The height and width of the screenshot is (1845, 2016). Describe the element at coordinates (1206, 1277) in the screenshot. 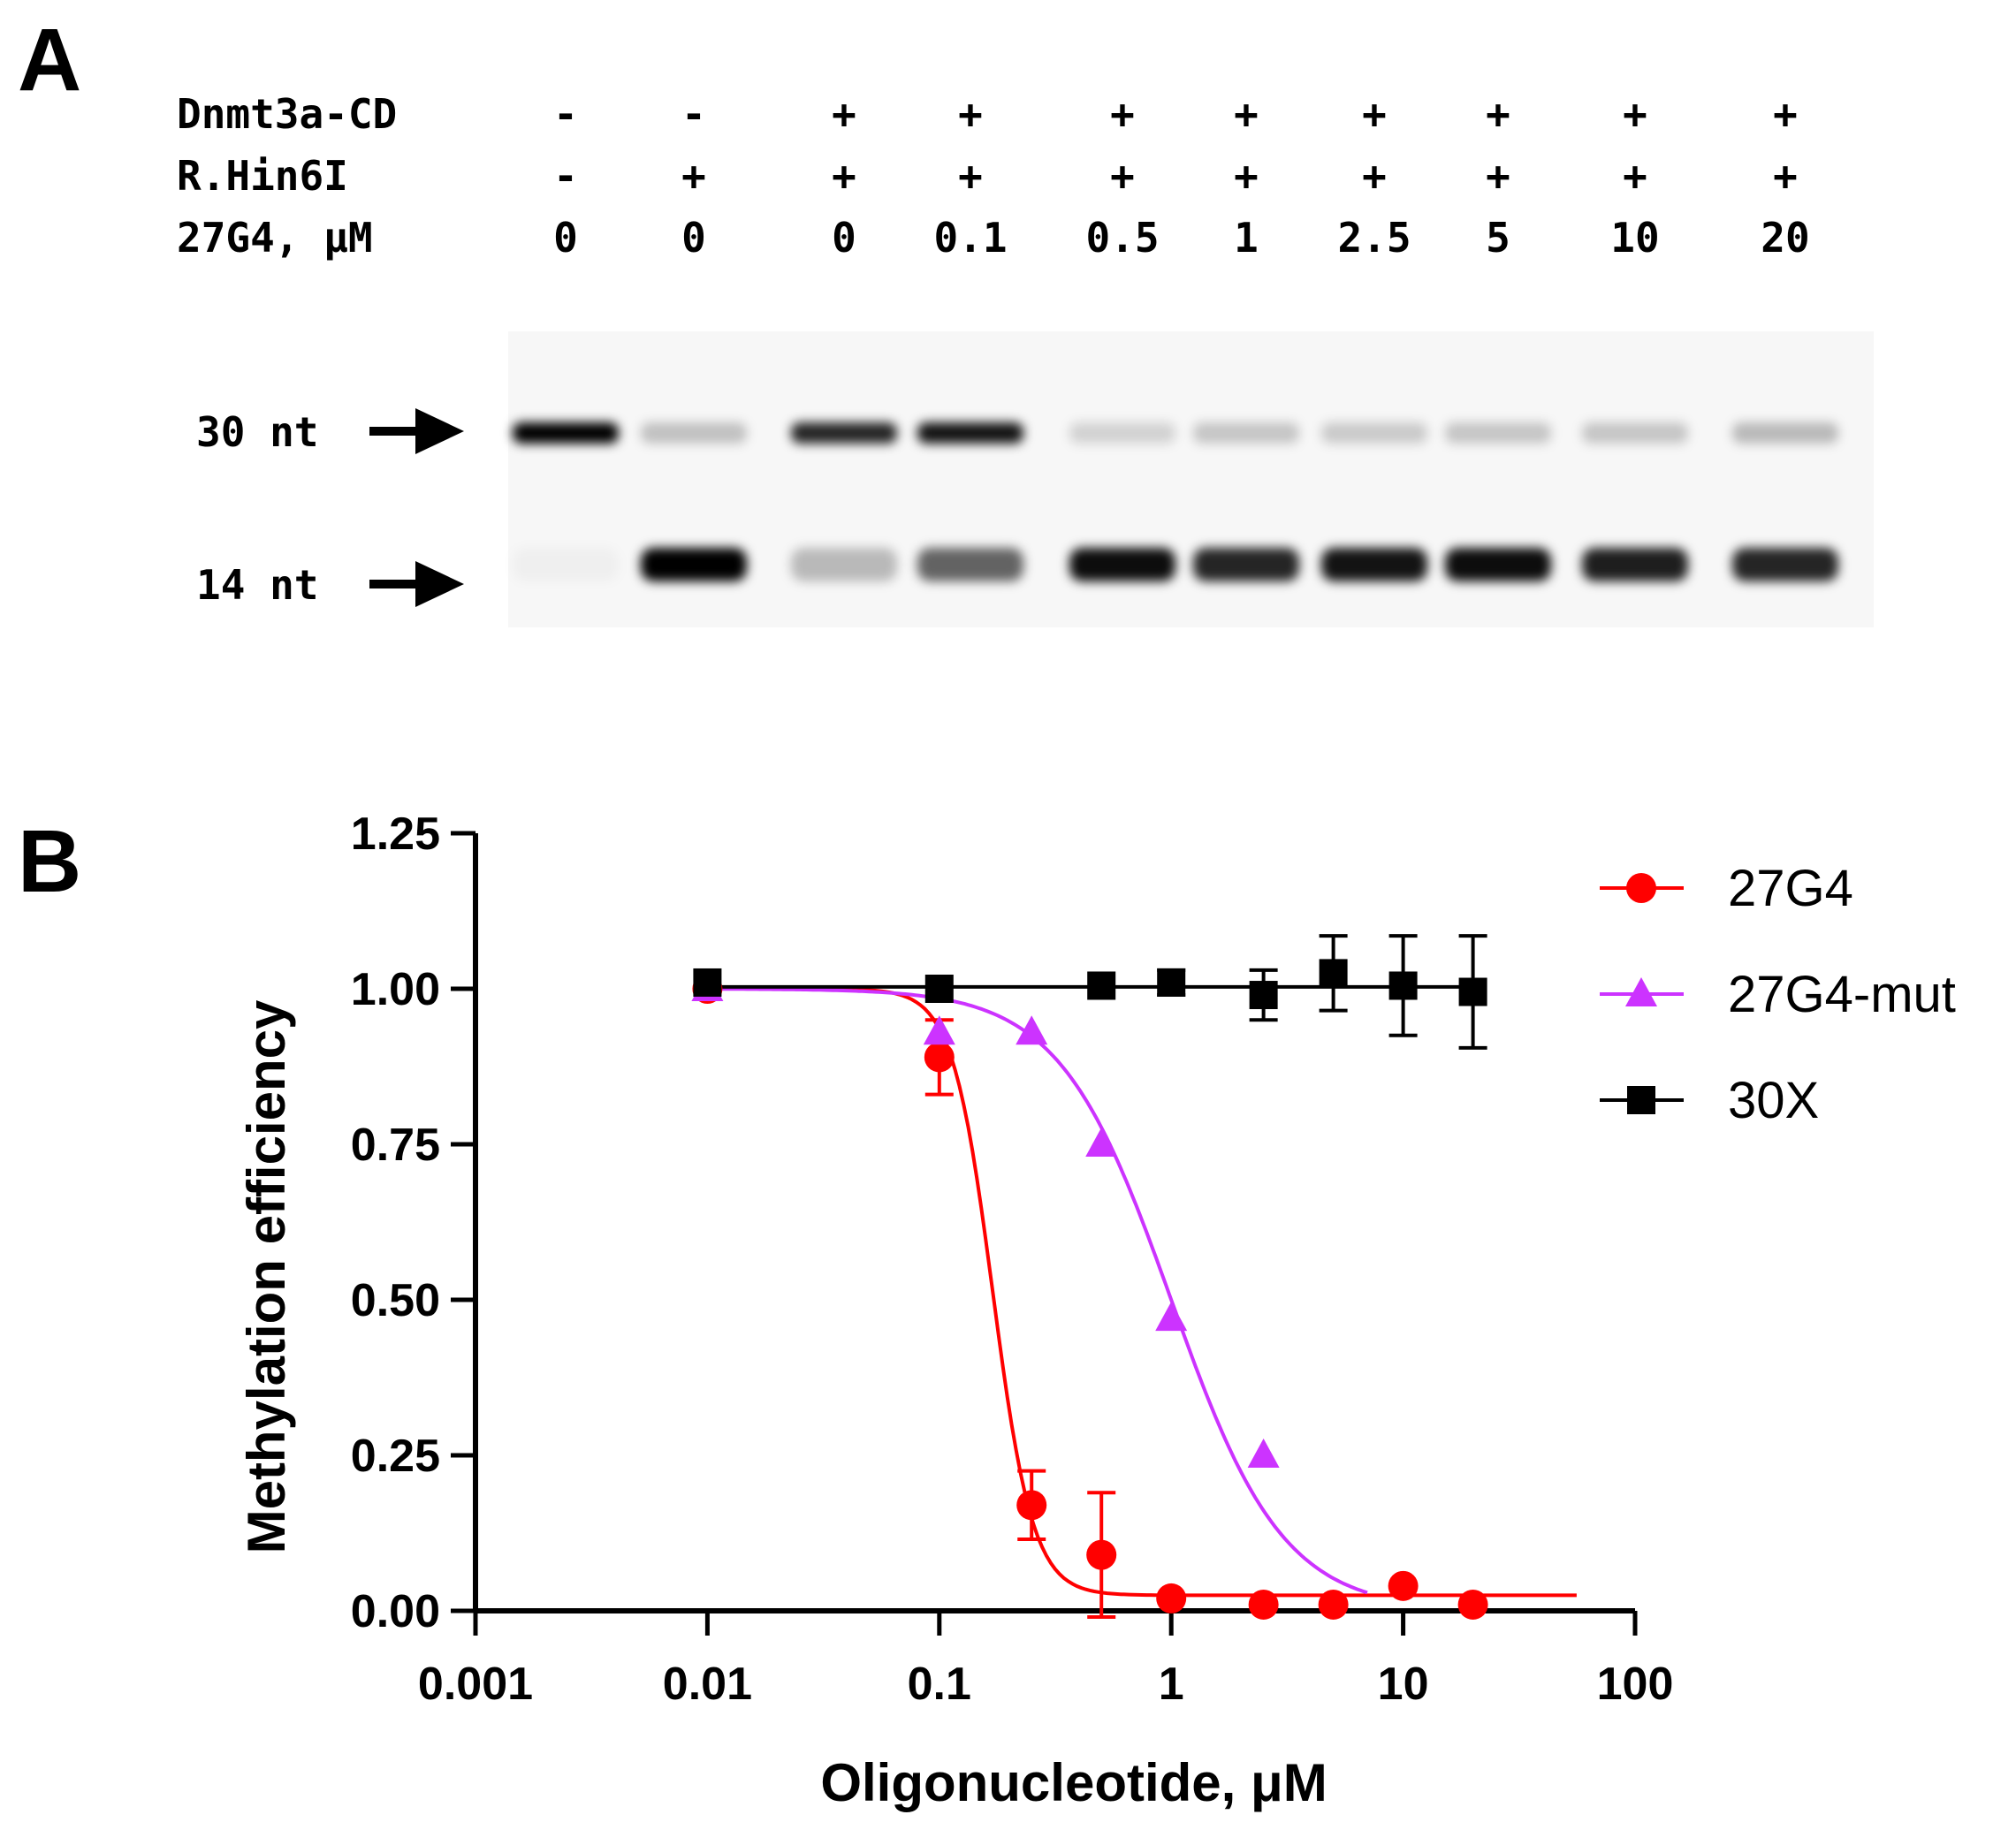

I see `chart-error-bars` at that location.